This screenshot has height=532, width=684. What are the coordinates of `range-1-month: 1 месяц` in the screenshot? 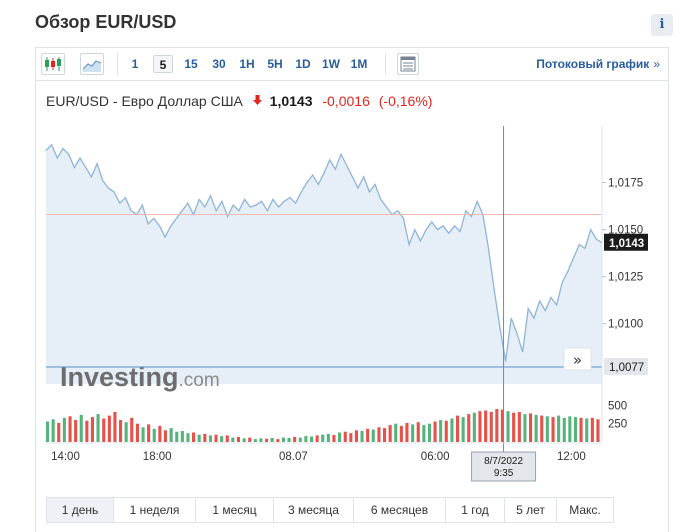 It's located at (235, 510).